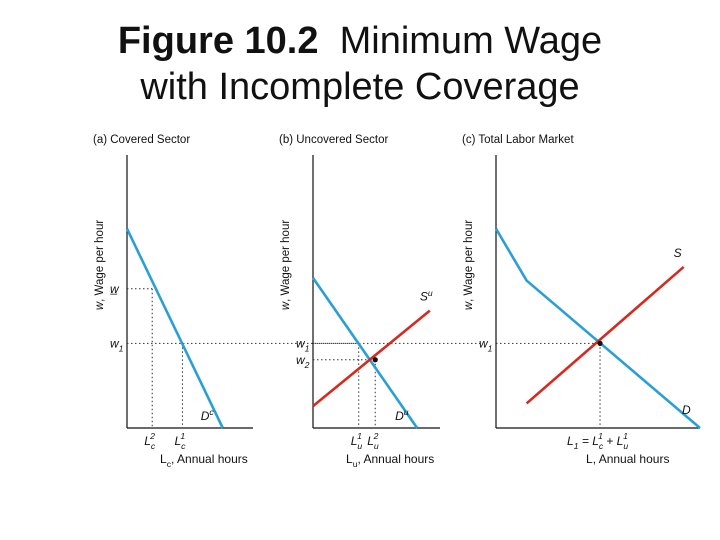 This screenshot has width=720, height=540. I want to click on x-axis-label: Lu​, Annual hours, so click(390, 460).